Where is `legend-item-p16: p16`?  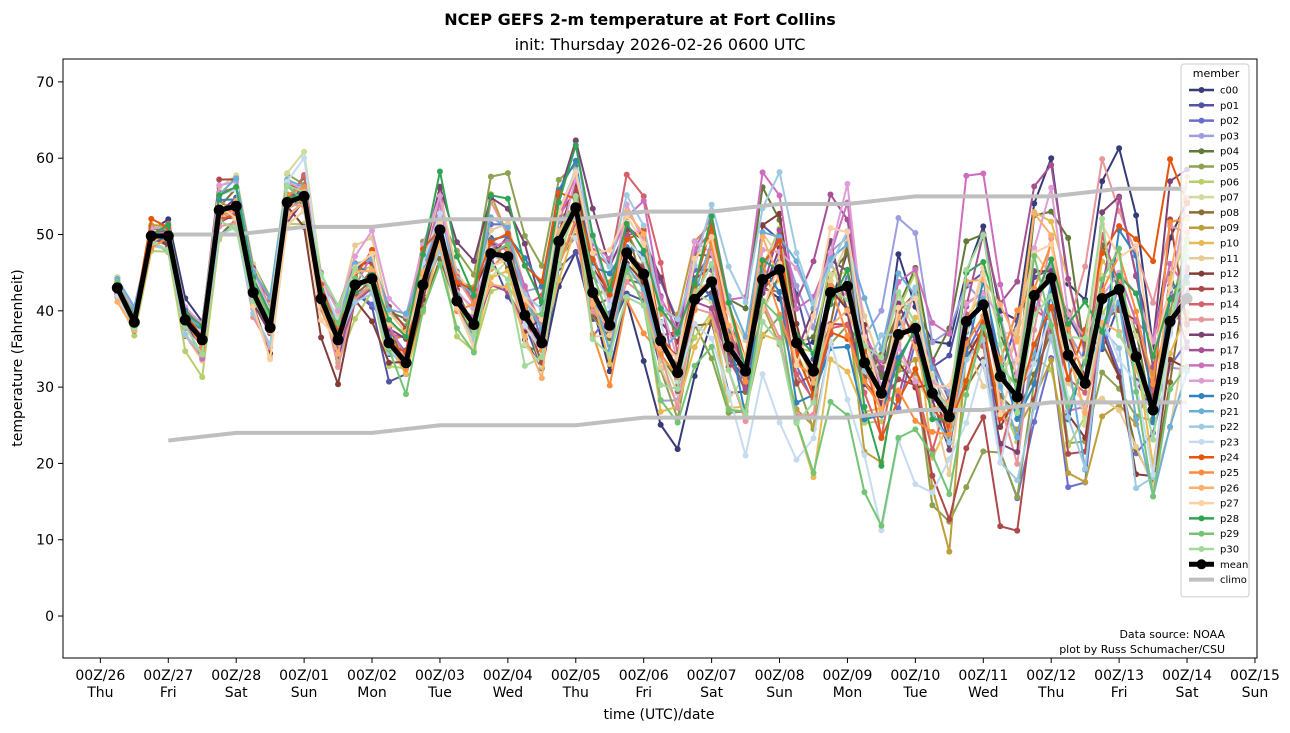 legend-item-p16: p16 is located at coordinates (1214, 335).